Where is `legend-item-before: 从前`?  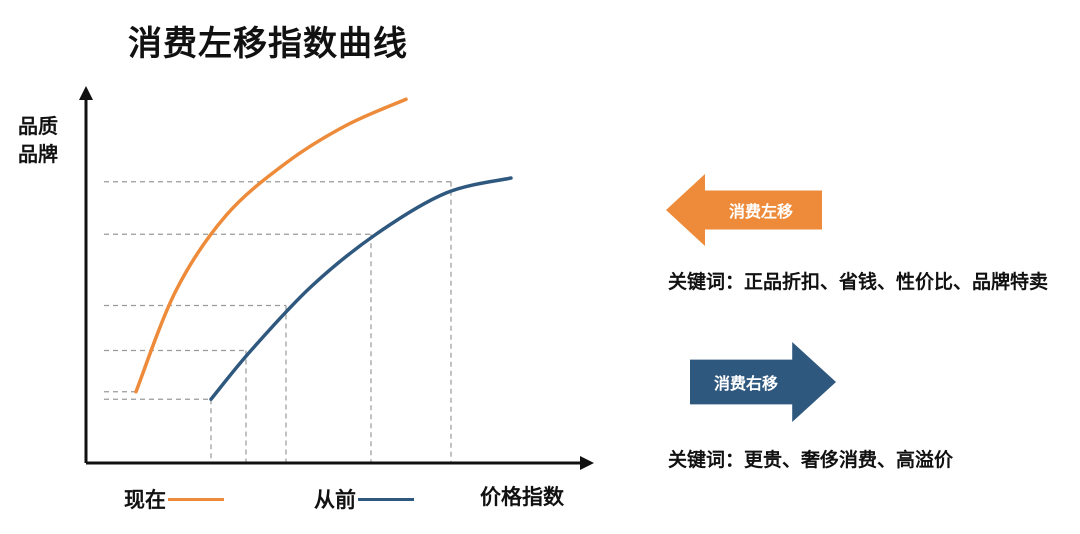
legend-item-before: 从前 is located at coordinates (364, 499).